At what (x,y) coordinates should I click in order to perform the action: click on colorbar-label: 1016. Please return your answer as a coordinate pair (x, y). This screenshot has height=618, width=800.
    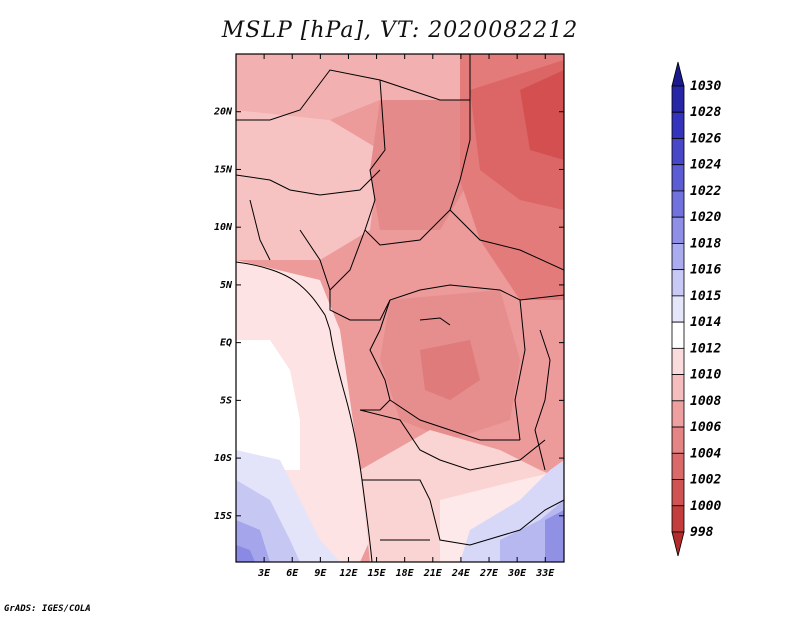
    Looking at the image, I should click on (705, 270).